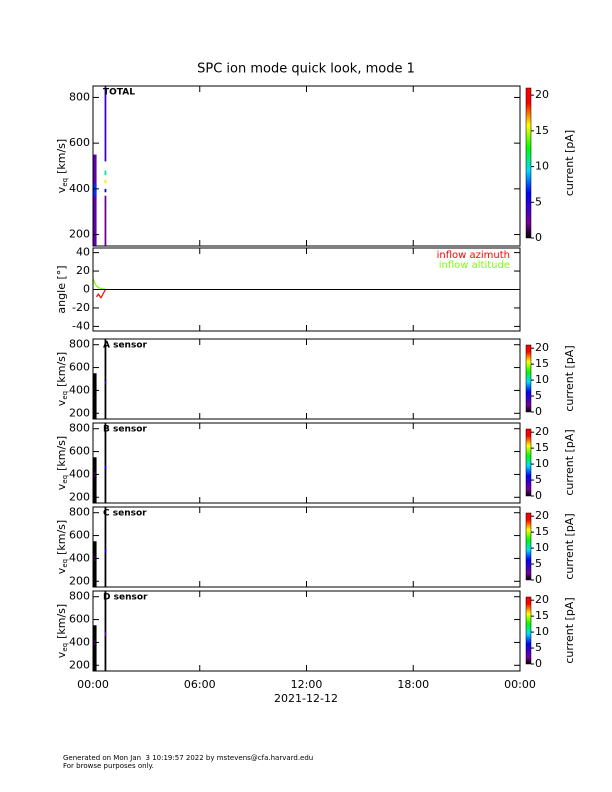 Image resolution: width=612 pixels, height=792 pixels. Describe the element at coordinates (307, 684) in the screenshot. I see `x-tick-label: 12:00` at that location.